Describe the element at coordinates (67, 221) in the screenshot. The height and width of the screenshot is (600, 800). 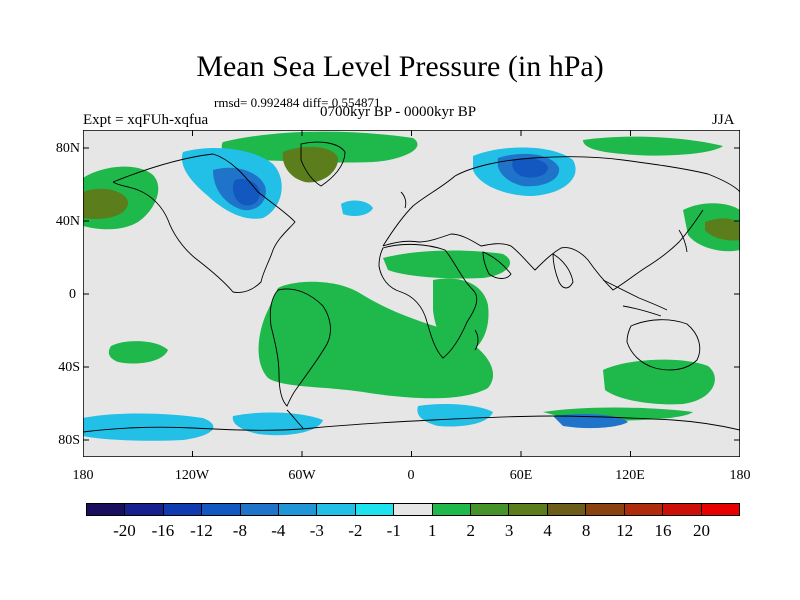
I see `y-label-40n: 40N` at that location.